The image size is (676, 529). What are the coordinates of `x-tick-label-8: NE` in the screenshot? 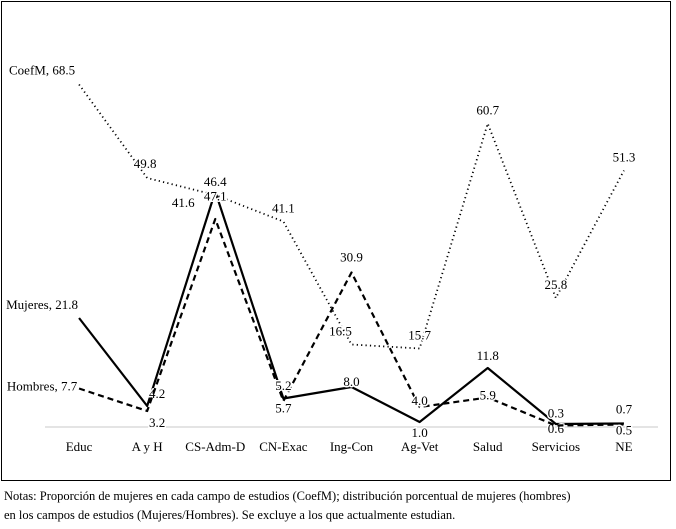 It's located at (623, 446).